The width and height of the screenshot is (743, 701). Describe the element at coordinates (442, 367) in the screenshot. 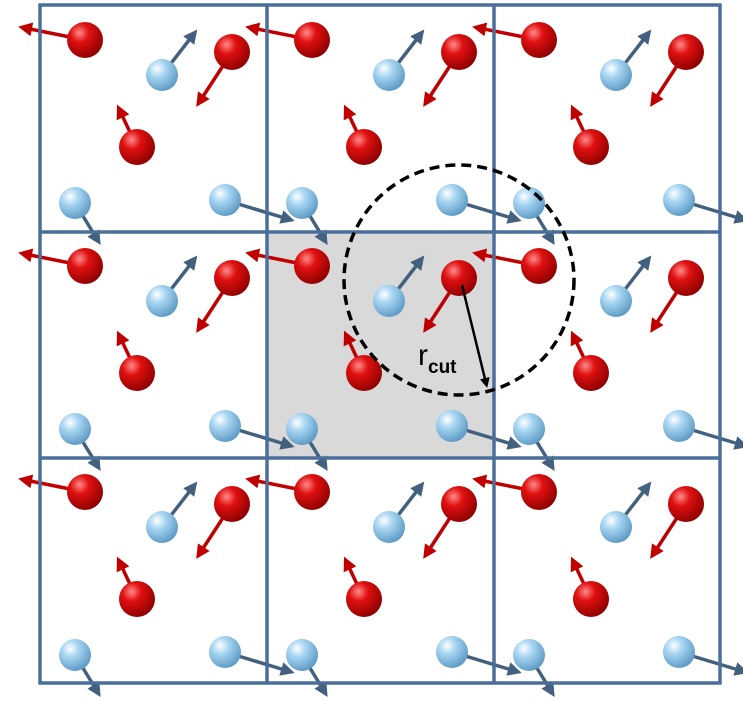

I see `label-subscript: cut` at that location.